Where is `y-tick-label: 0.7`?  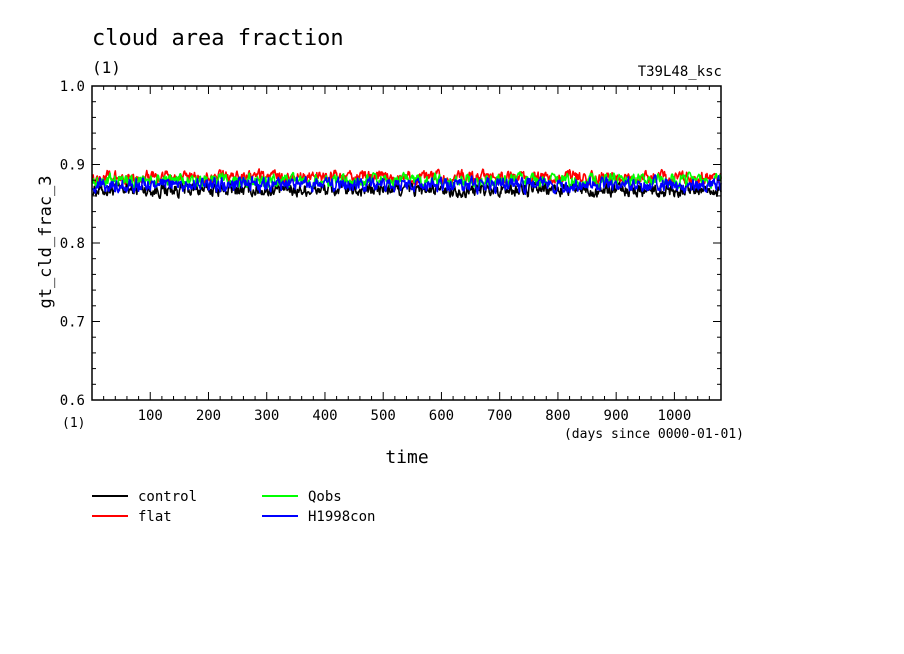 y-tick-label: 0.7 is located at coordinates (72, 323).